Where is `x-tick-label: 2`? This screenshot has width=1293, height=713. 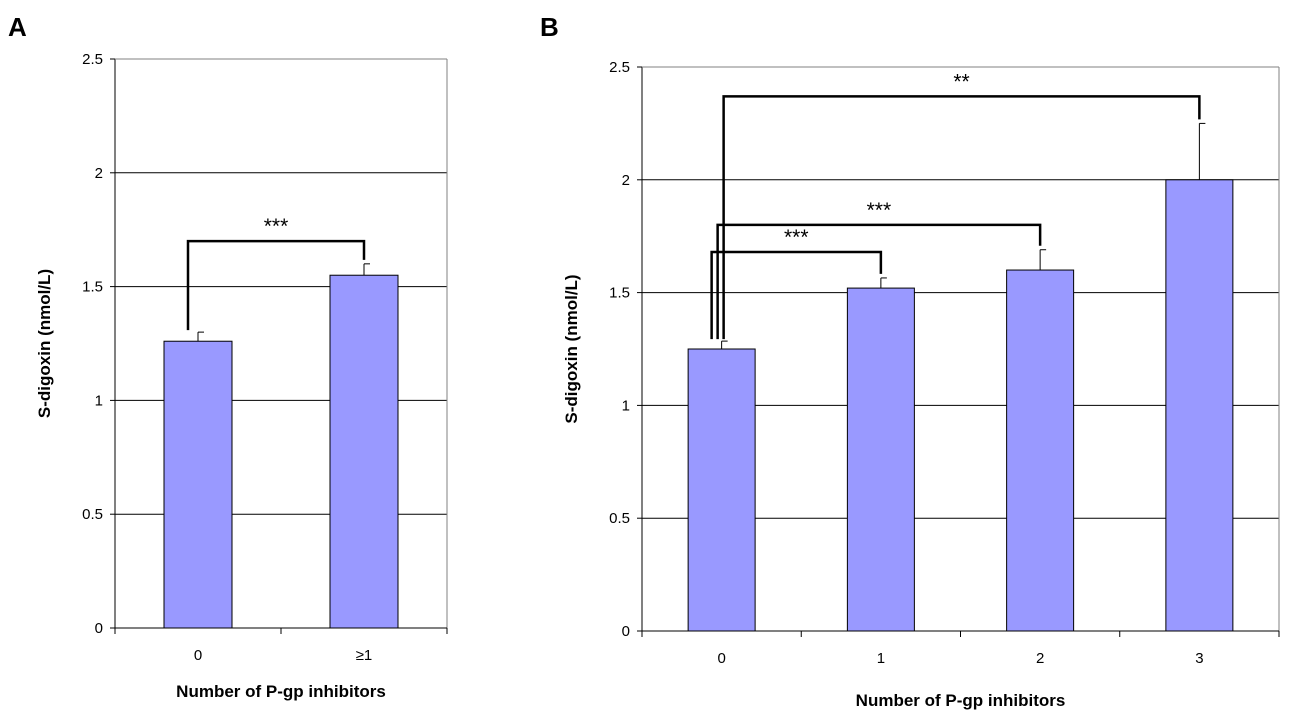 x-tick-label: 2 is located at coordinates (1040, 658).